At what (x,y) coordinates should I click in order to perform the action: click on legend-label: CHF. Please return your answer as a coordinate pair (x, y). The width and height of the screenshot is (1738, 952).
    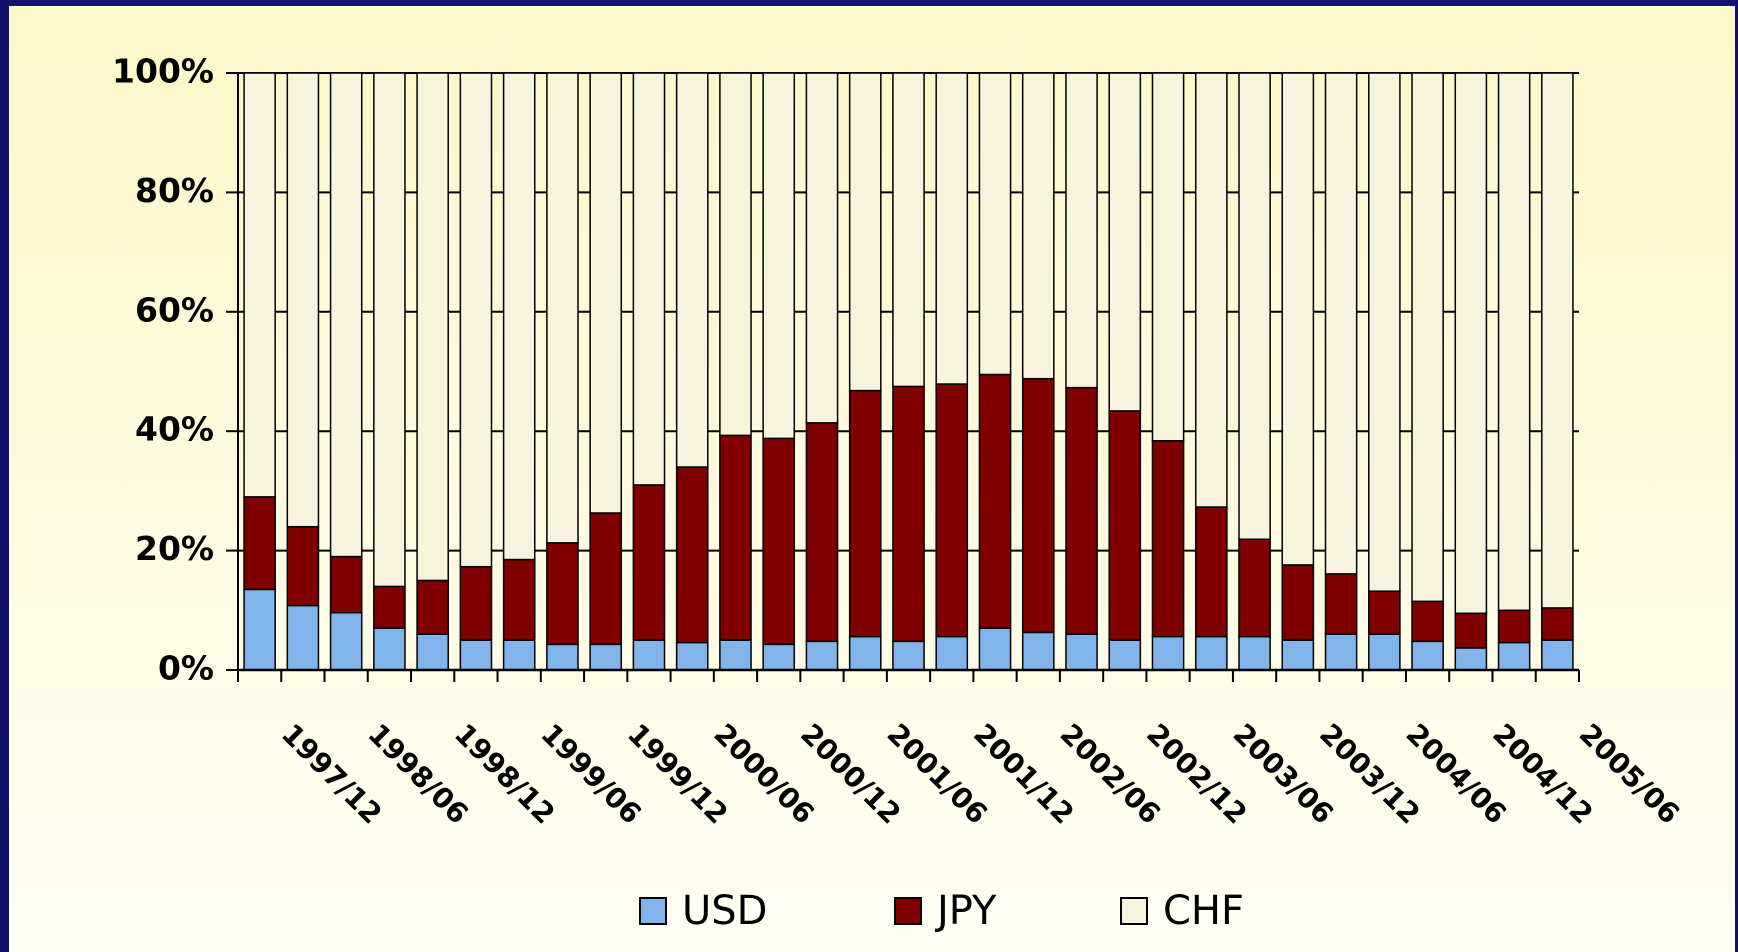
    Looking at the image, I should click on (1203, 911).